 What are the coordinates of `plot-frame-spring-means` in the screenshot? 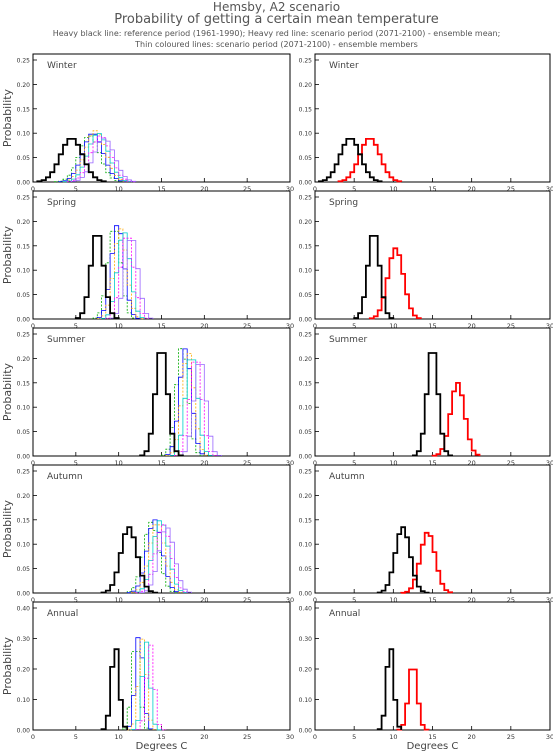 It's located at (432, 255).